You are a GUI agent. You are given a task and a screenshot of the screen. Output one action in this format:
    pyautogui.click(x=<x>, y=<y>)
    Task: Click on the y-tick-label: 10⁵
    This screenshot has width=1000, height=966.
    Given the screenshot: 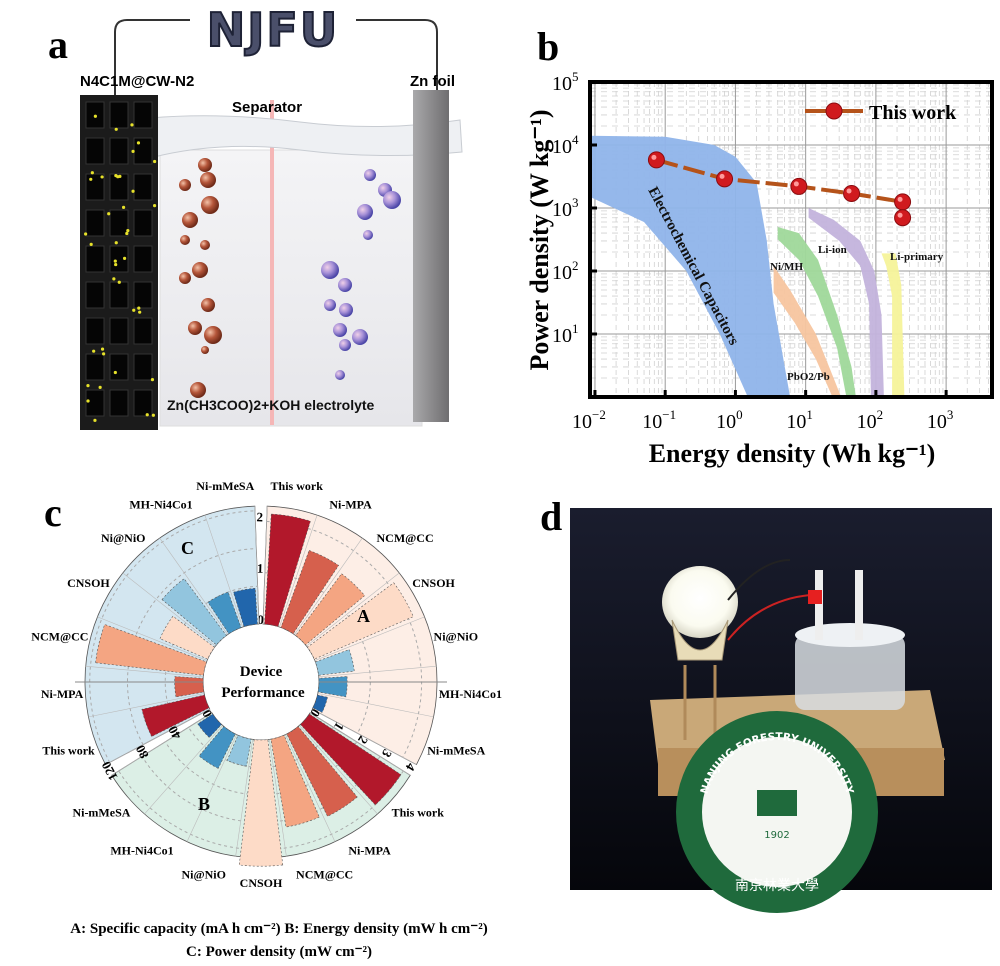 What is the action you would take?
    pyautogui.click(x=565, y=82)
    